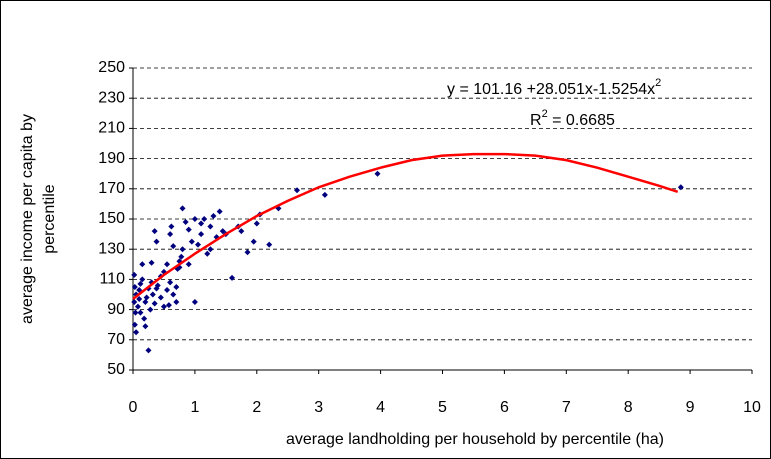  What do you see at coordinates (111, 128) in the screenshot?
I see `y-tick-label: 210` at bounding box center [111, 128].